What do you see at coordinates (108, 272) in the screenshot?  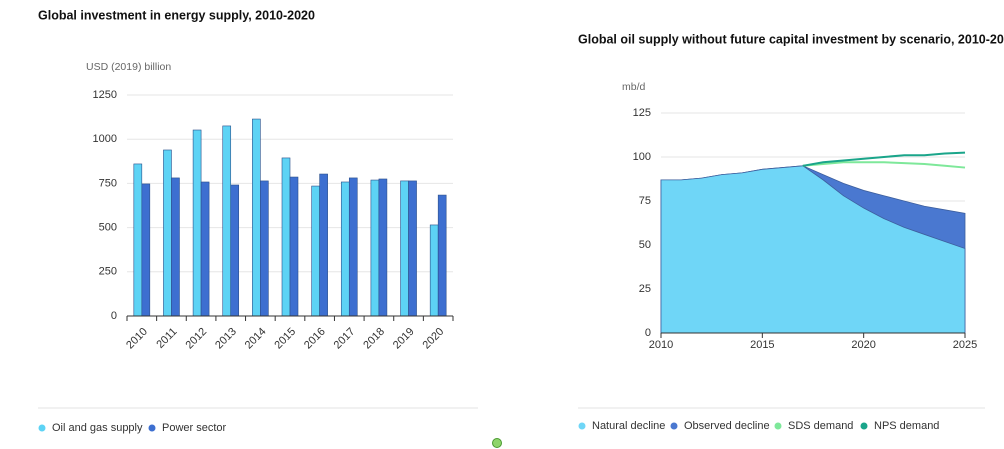 I see `y-tick-label: 250` at bounding box center [108, 272].